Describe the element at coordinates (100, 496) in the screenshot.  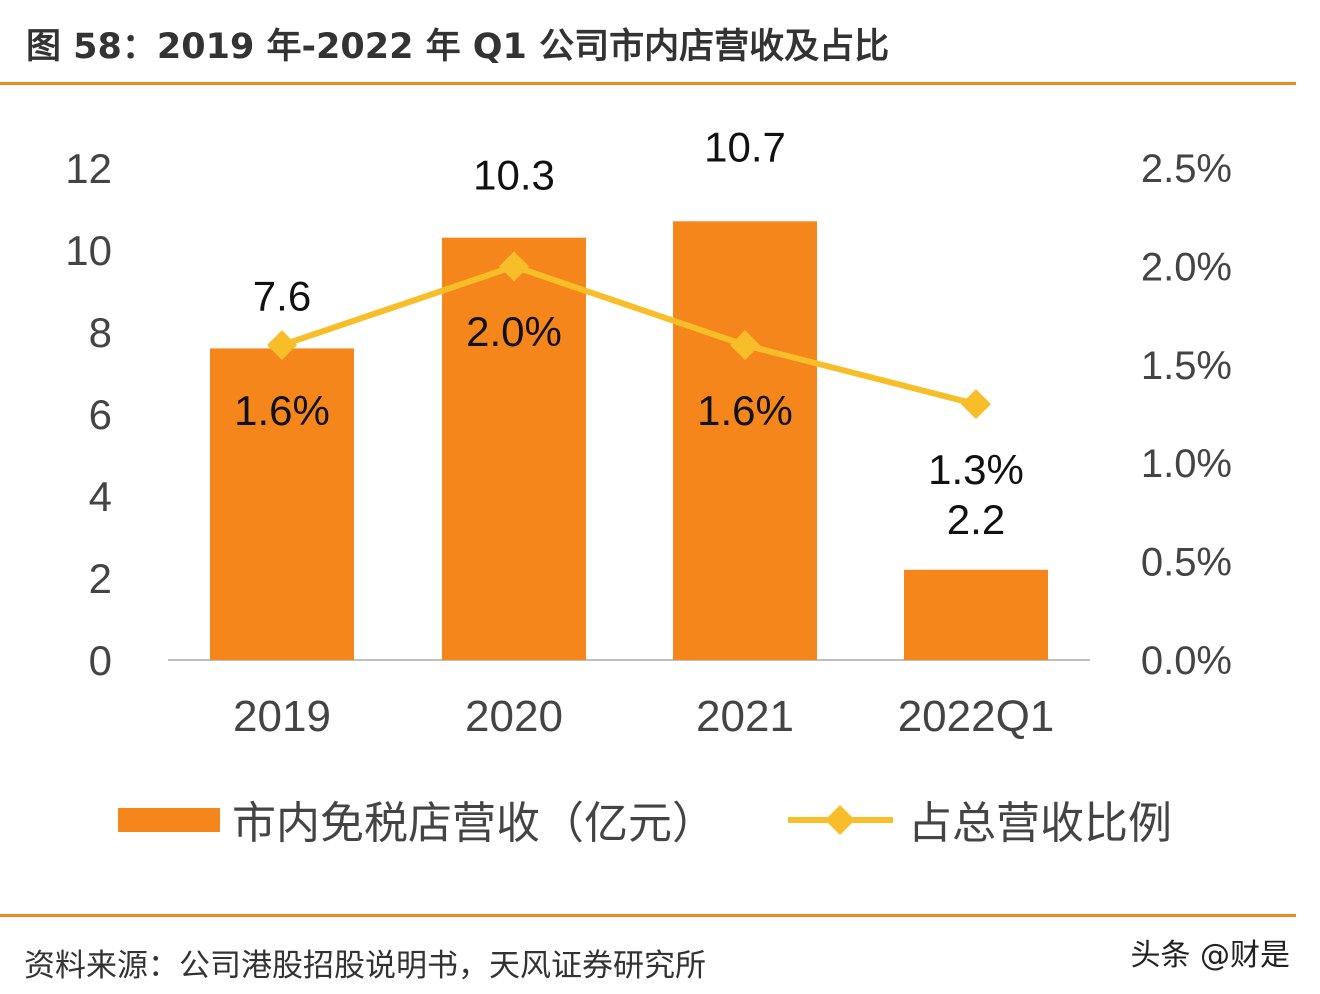
I see `left-tick-label: 4` at that location.